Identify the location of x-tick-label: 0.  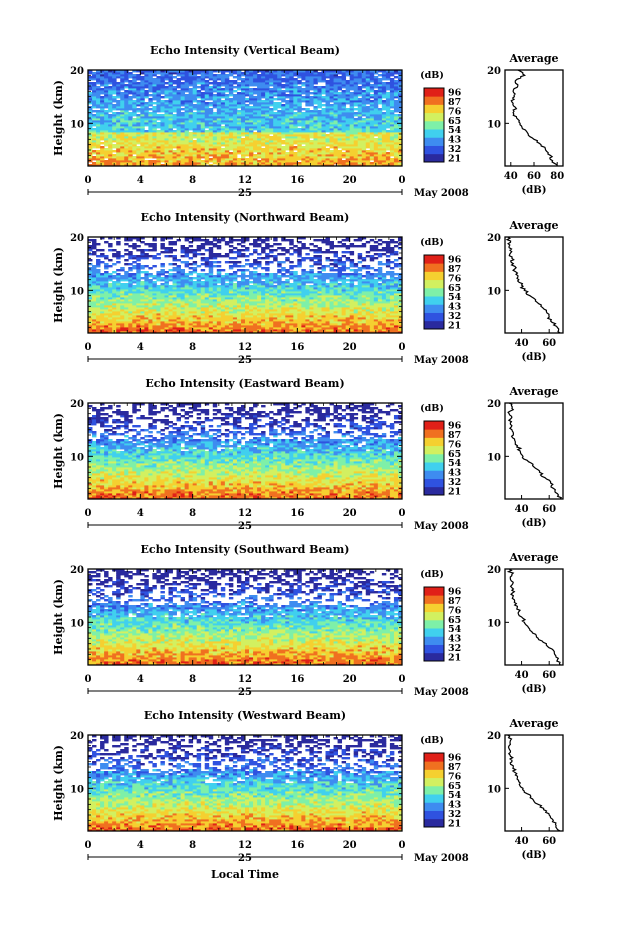
(402, 180).